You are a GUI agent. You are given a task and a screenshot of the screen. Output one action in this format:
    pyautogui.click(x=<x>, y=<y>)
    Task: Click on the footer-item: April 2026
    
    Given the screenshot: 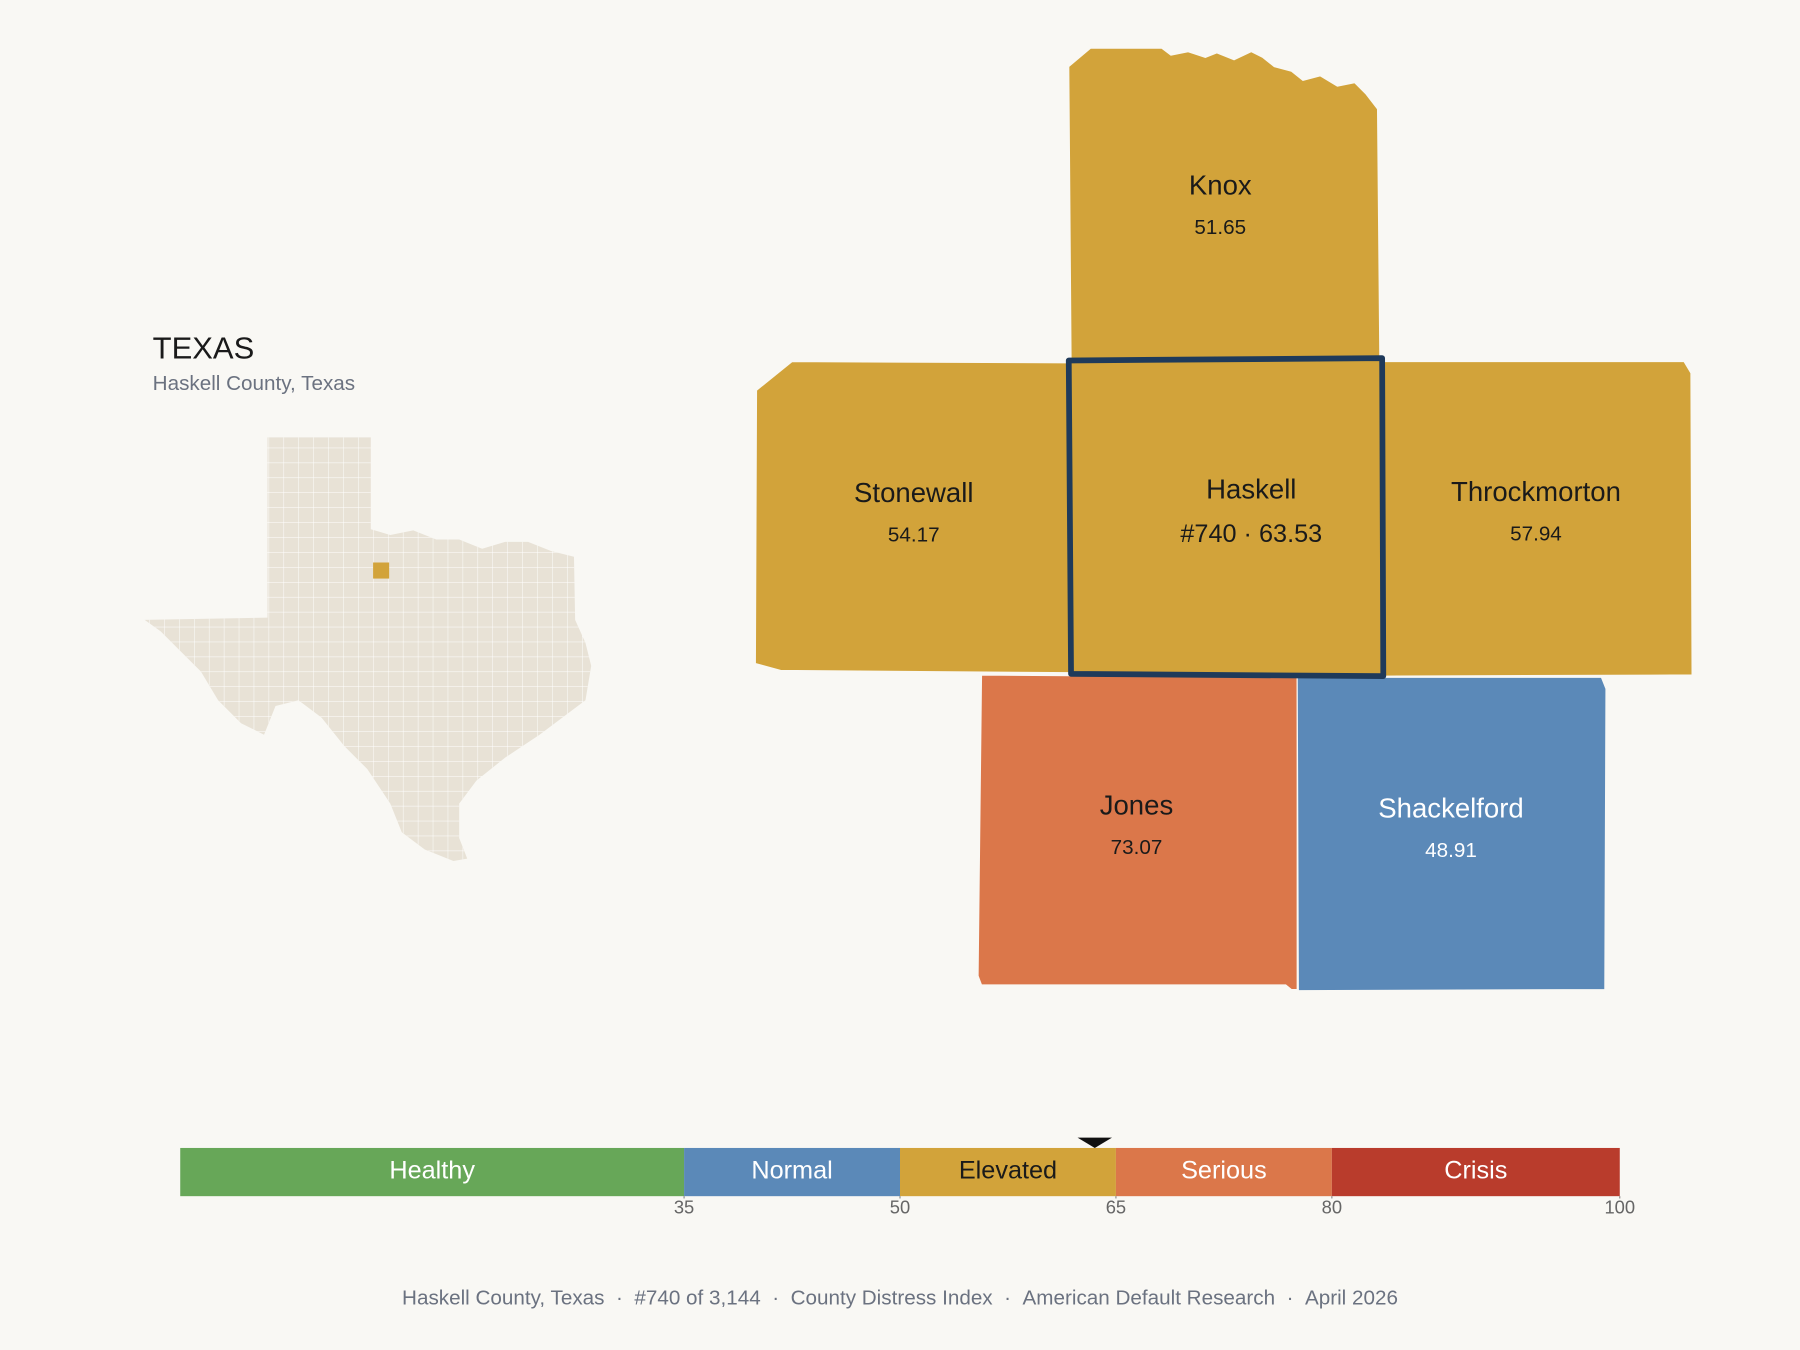 What is the action you would take?
    pyautogui.click(x=1351, y=1298)
    